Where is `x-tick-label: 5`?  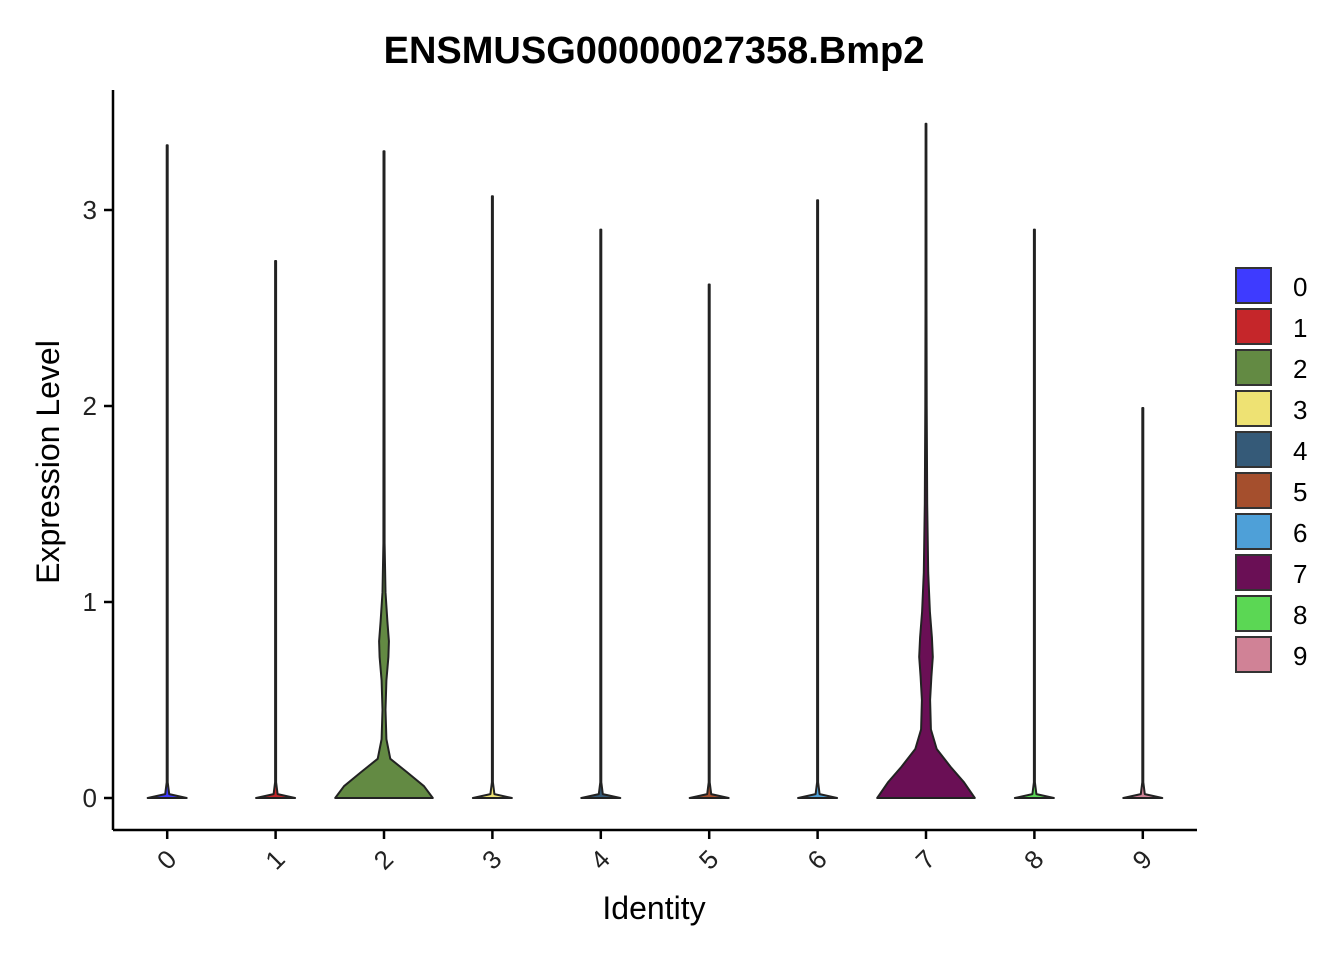
x-tick-label: 5 is located at coordinates (708, 859).